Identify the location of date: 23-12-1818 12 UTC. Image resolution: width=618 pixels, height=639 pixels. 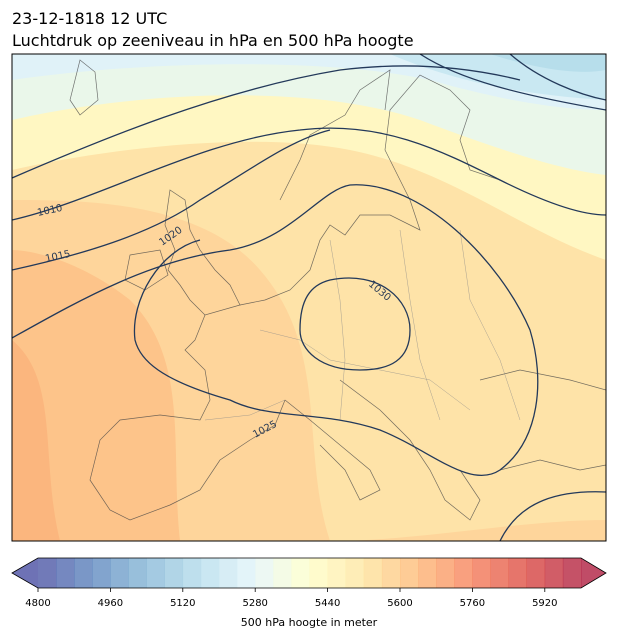
(89, 18).